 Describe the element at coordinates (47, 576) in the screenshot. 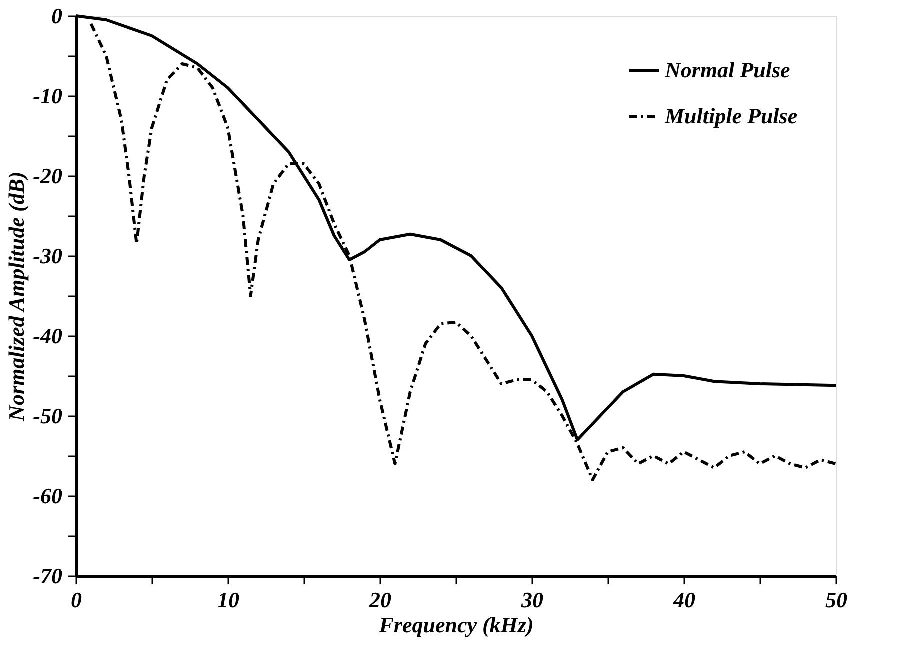

I see `y-tick-label: -70` at that location.